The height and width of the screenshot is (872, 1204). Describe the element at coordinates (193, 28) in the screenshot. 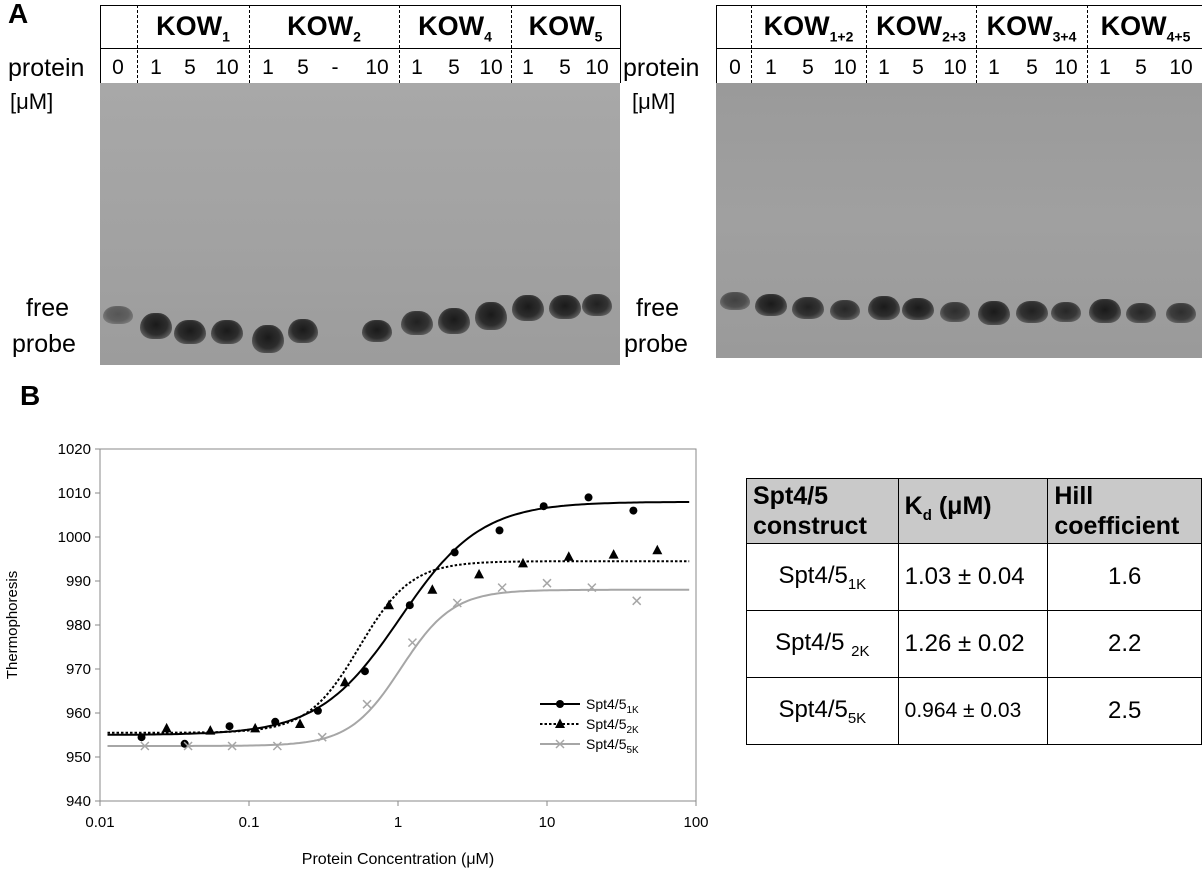

I see `left-header-kow1: KOW1` at that location.